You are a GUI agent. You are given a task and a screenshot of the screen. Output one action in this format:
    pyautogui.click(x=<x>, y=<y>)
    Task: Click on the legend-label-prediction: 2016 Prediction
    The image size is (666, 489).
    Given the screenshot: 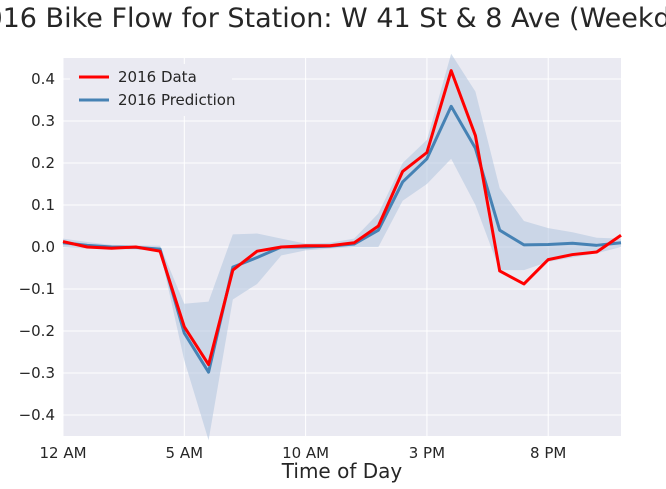 What is the action you would take?
    pyautogui.click(x=176, y=100)
    